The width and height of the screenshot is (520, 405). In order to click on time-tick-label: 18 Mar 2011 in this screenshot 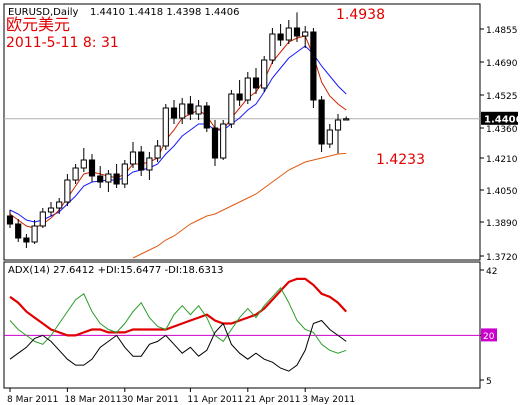, I will do `click(92, 400)`.